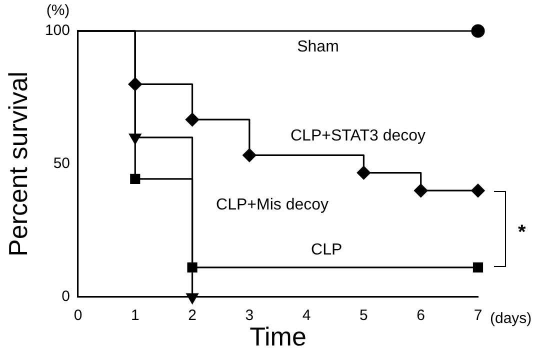 This screenshot has height=358, width=551. Describe the element at coordinates (421, 315) in the screenshot. I see `x-tick-label: 6` at that location.